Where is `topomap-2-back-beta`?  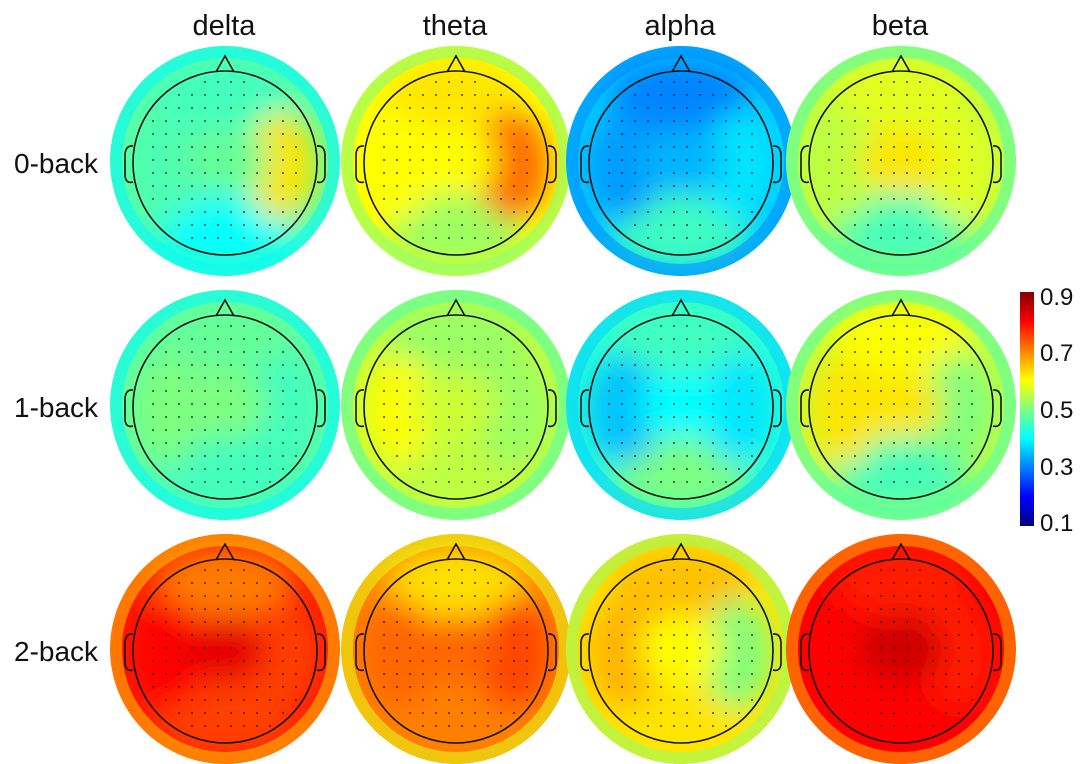 topomap-2-back-beta is located at coordinates (901, 649).